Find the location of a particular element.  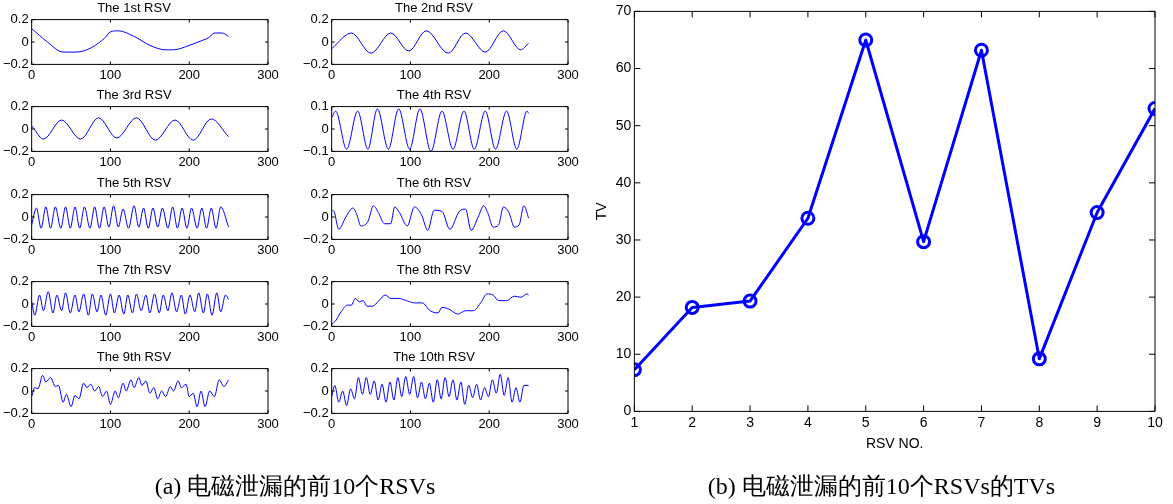

x-tick-label: 7 is located at coordinates (981, 421).